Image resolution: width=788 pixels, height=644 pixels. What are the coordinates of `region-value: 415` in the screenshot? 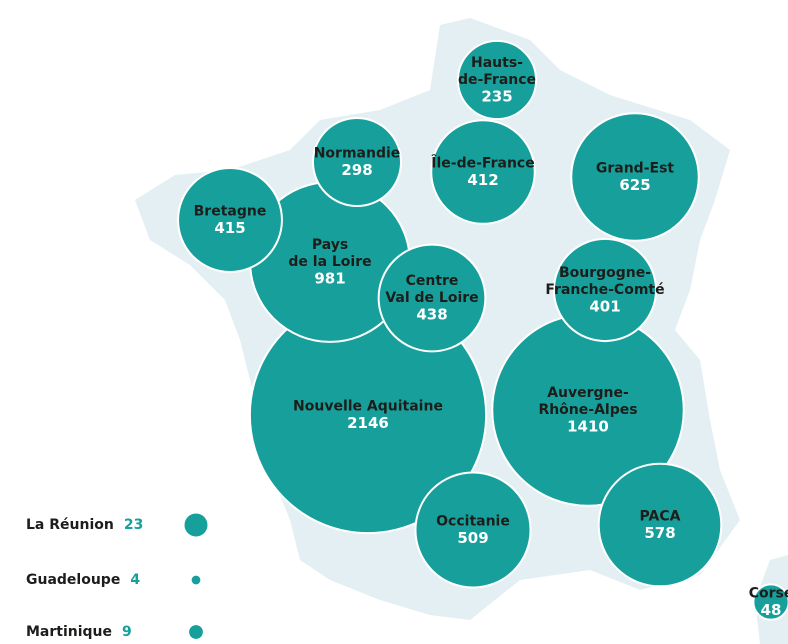 It's located at (229, 228).